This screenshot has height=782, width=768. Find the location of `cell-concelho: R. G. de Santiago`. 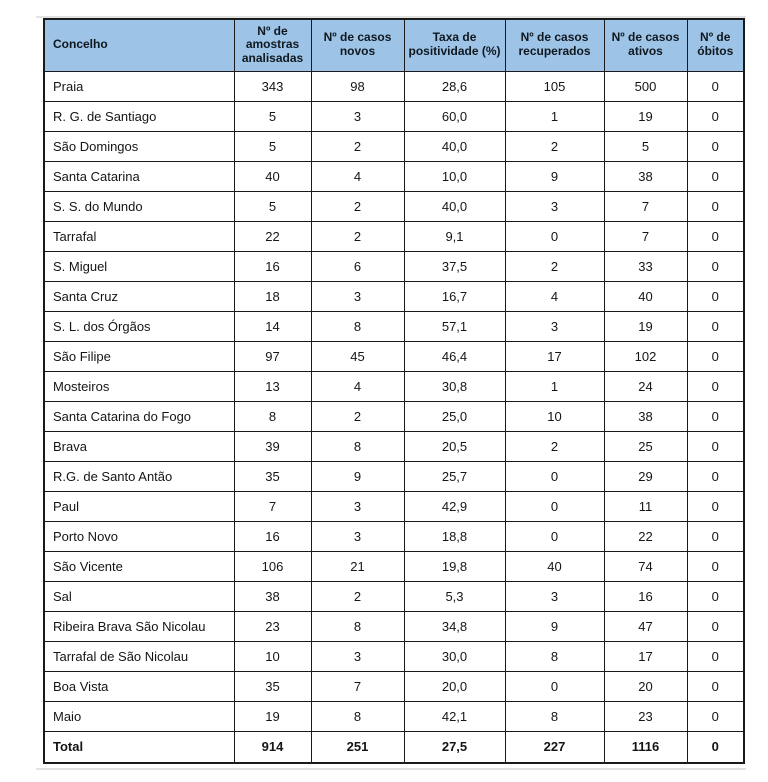

cell-concelho: R. G. de Santiago is located at coordinates (139, 116).